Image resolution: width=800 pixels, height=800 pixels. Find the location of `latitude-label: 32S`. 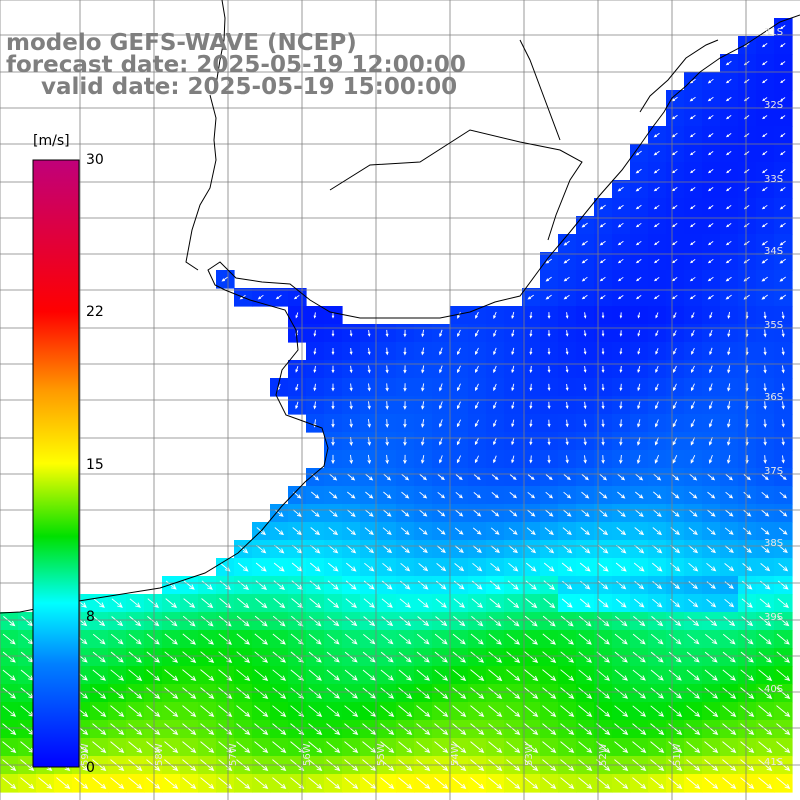

latitude-label: 32S is located at coordinates (773, 105).